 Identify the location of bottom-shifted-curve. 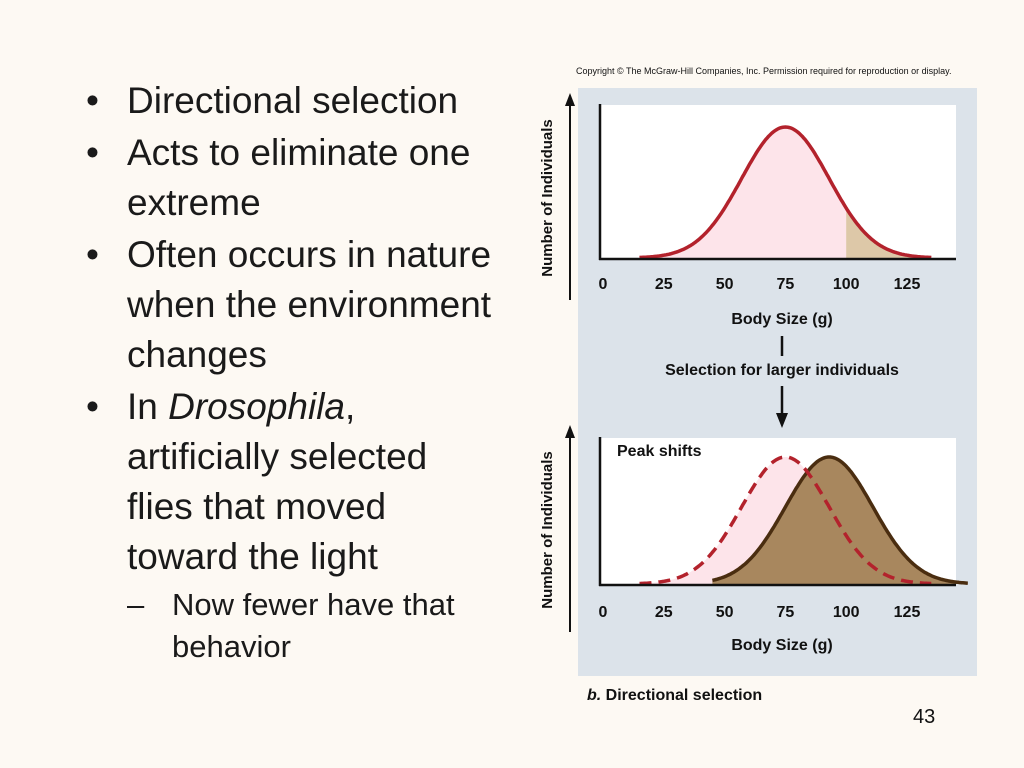
(840, 520).